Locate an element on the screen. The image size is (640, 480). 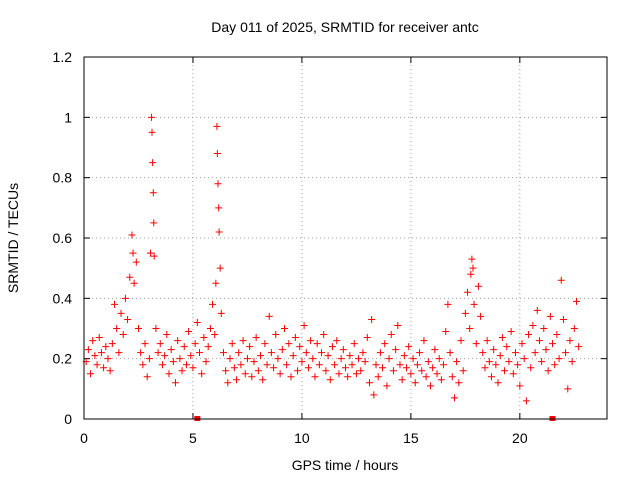
y-tick-label: 0.4 is located at coordinates (63, 298).